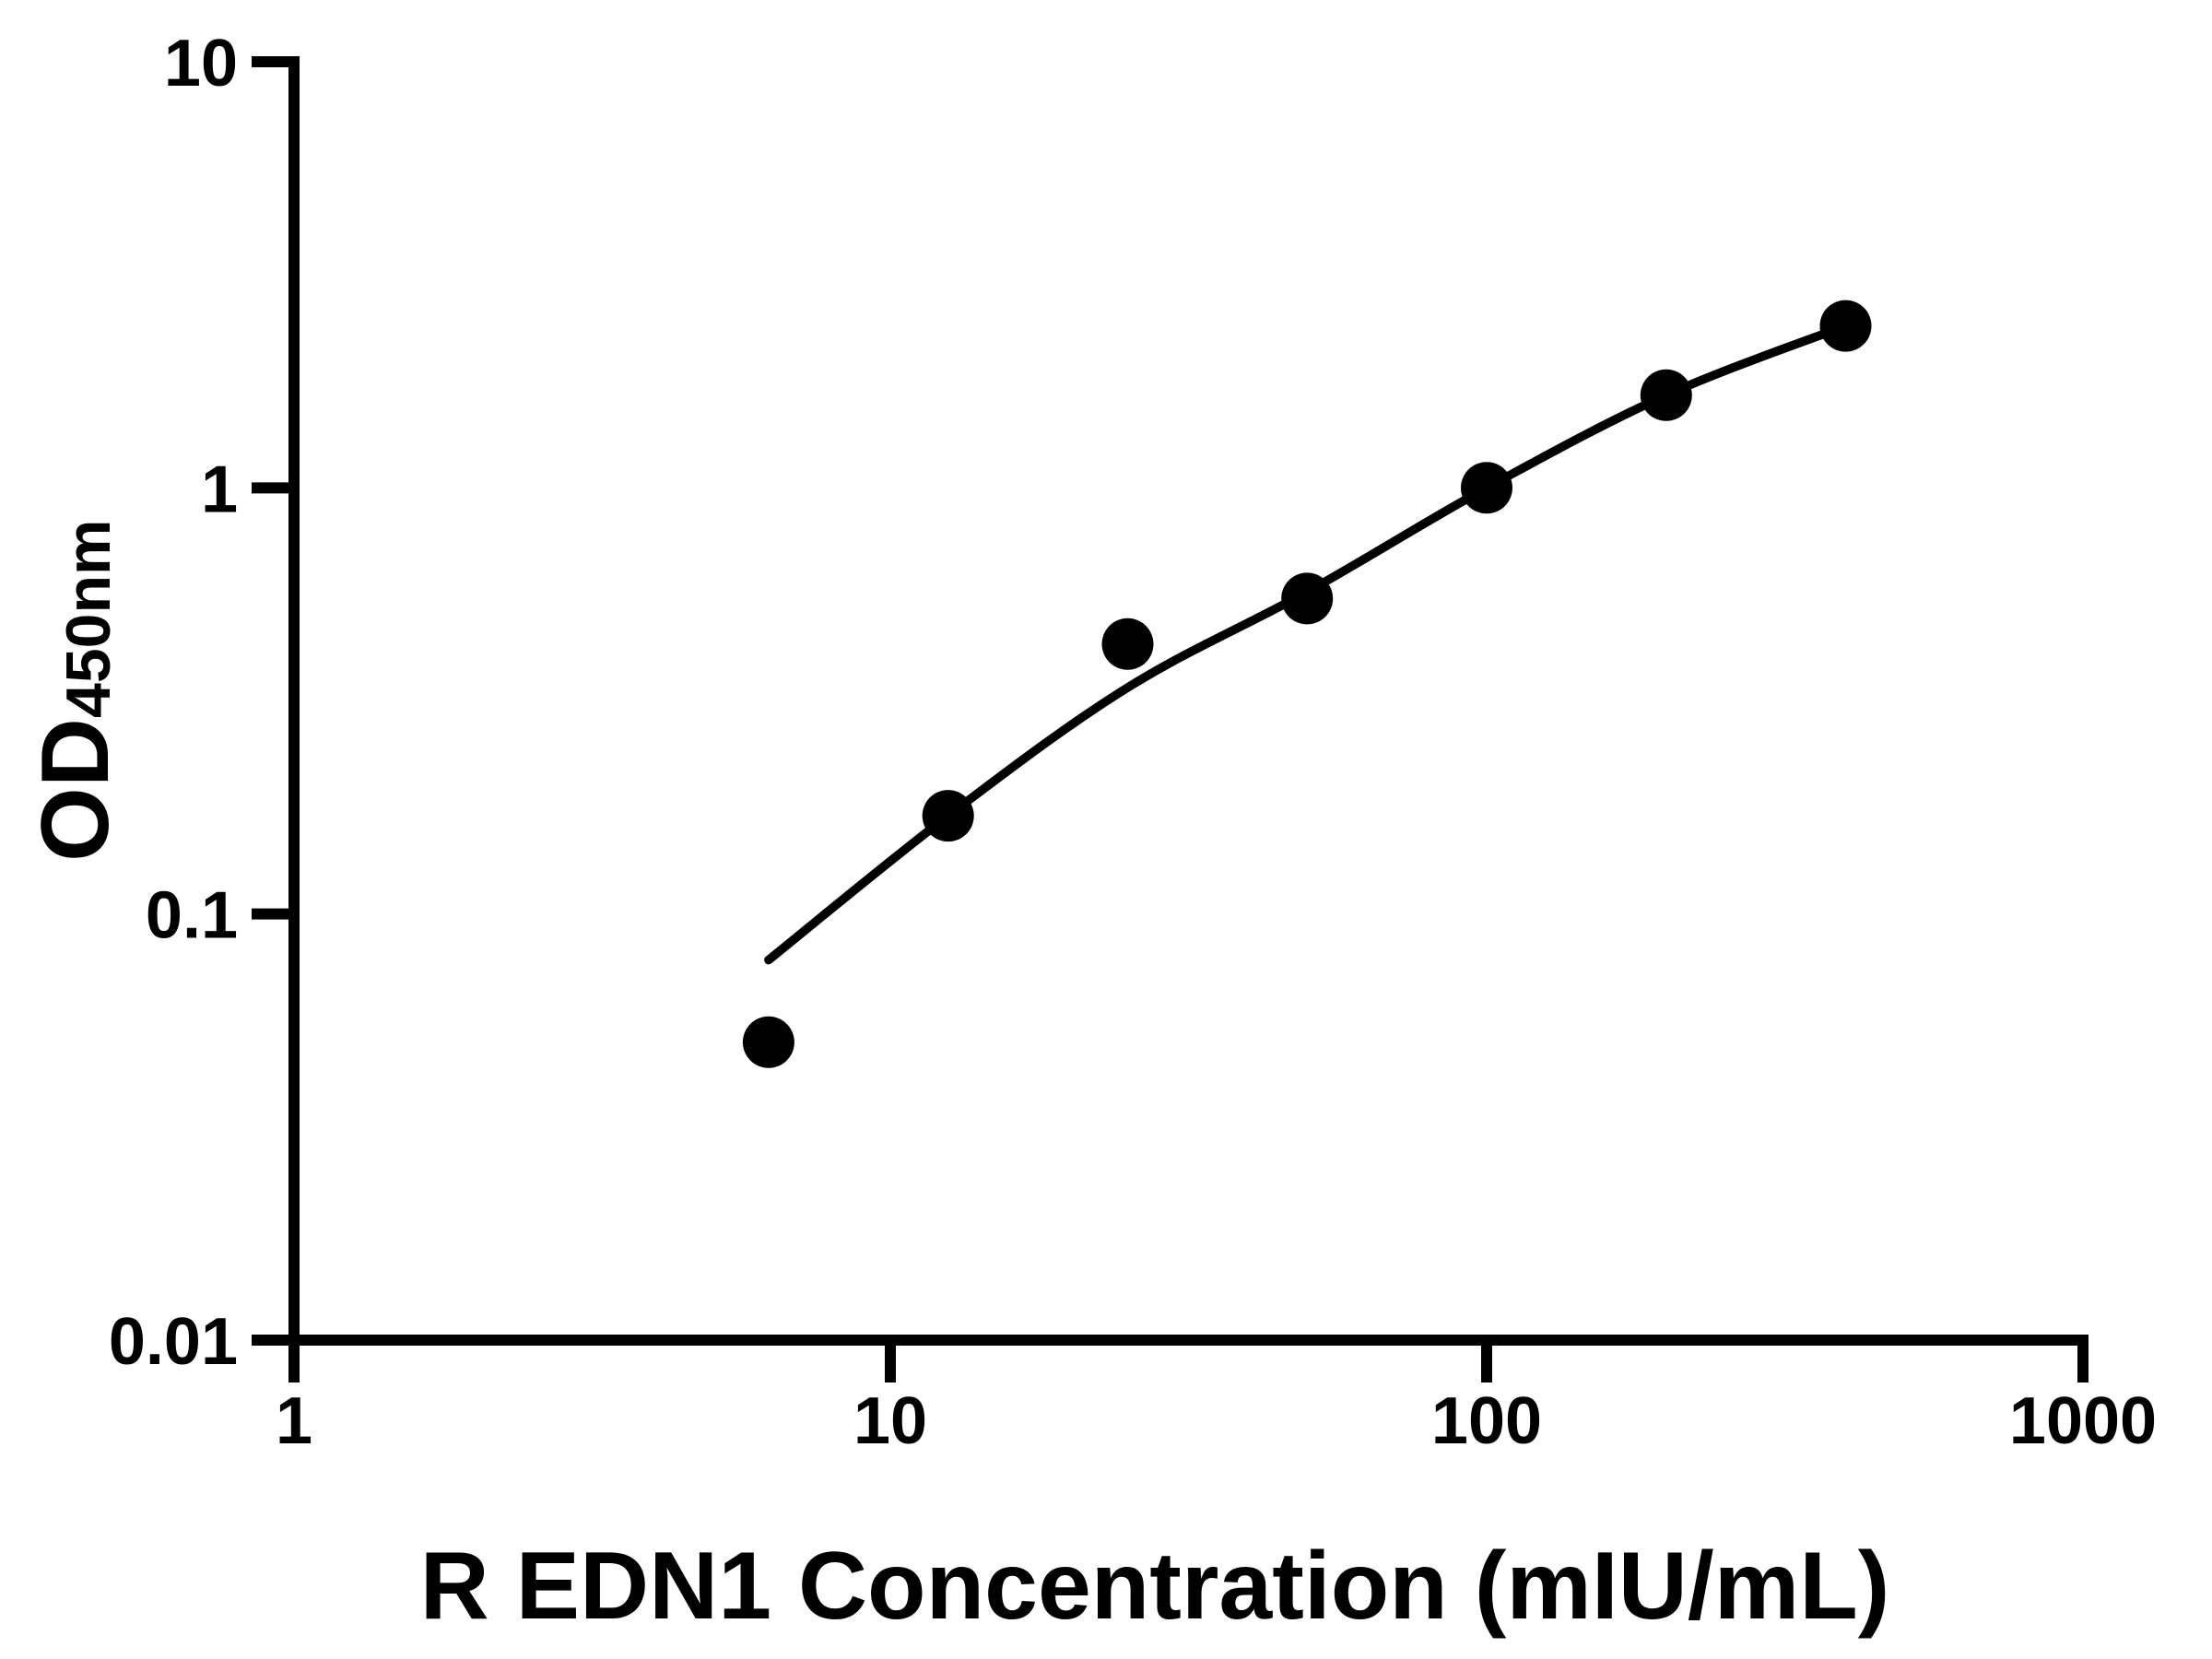 The width and height of the screenshot is (2212, 1659). Describe the element at coordinates (294, 1421) in the screenshot. I see `x-axis-tick-label: 1` at that location.